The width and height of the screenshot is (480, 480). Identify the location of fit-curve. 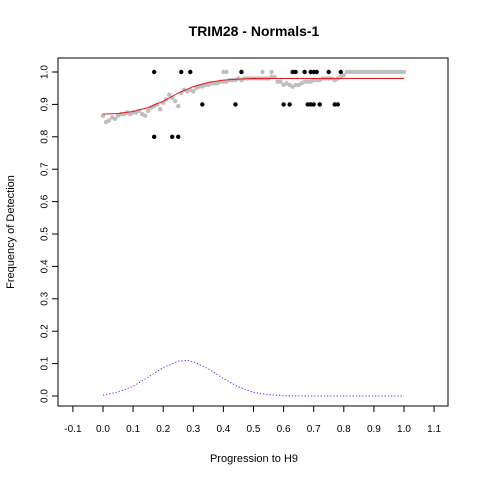
(253, 96).